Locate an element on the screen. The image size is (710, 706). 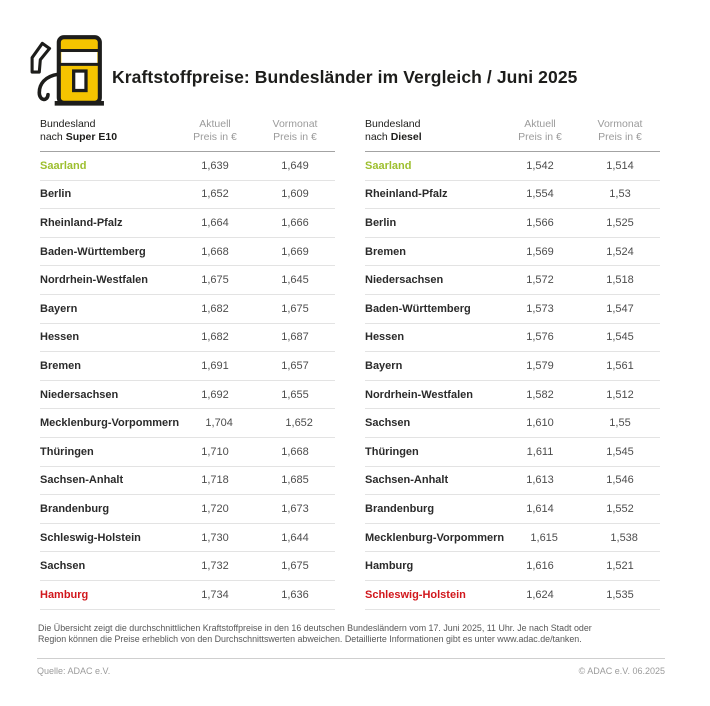
fuel-pump-icon is located at coordinates (67, 70).